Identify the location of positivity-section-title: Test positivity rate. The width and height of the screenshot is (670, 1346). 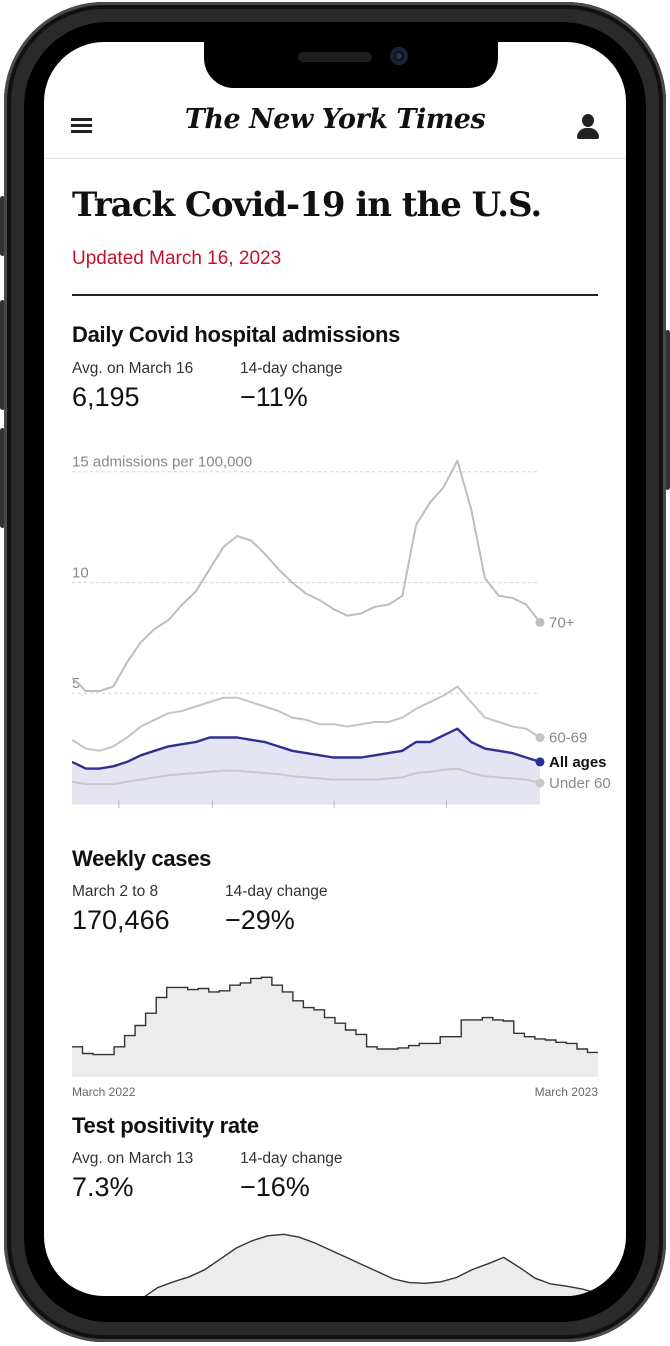
(165, 1125).